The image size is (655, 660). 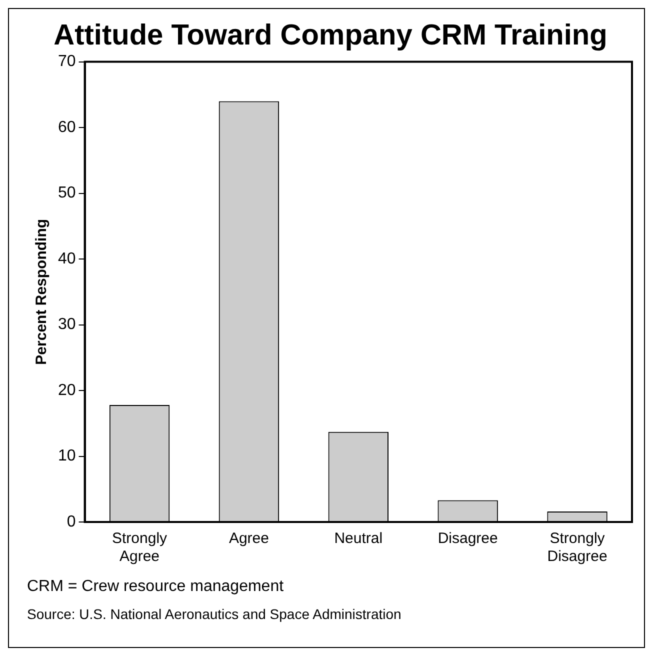 What do you see at coordinates (67, 61) in the screenshot?
I see `y-tick-label: 70` at bounding box center [67, 61].